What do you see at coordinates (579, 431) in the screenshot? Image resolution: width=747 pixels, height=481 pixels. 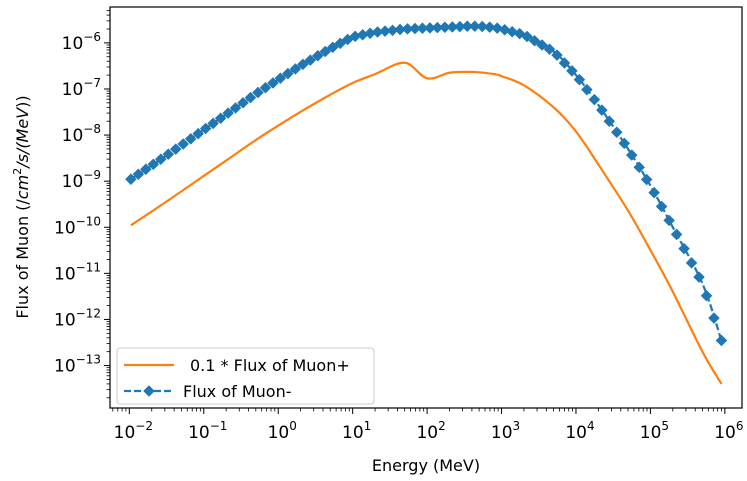 I see `x-tick-label: 10⁴` at bounding box center [579, 431].